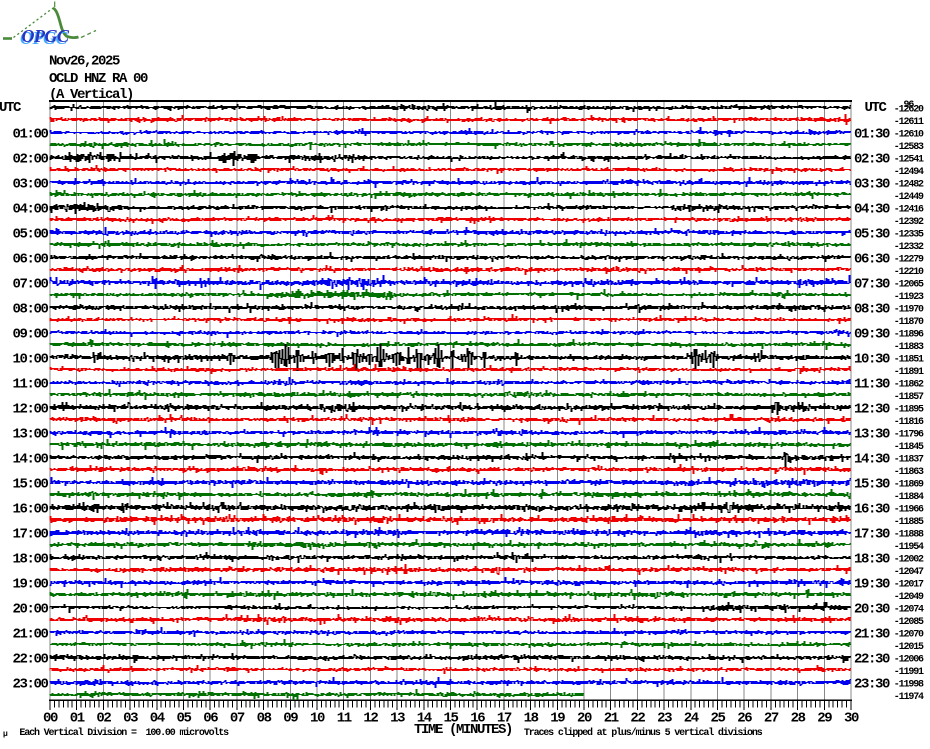 The image size is (930, 749). Describe the element at coordinates (872, 660) in the screenshot. I see `svg-text: 22:30` at that location.